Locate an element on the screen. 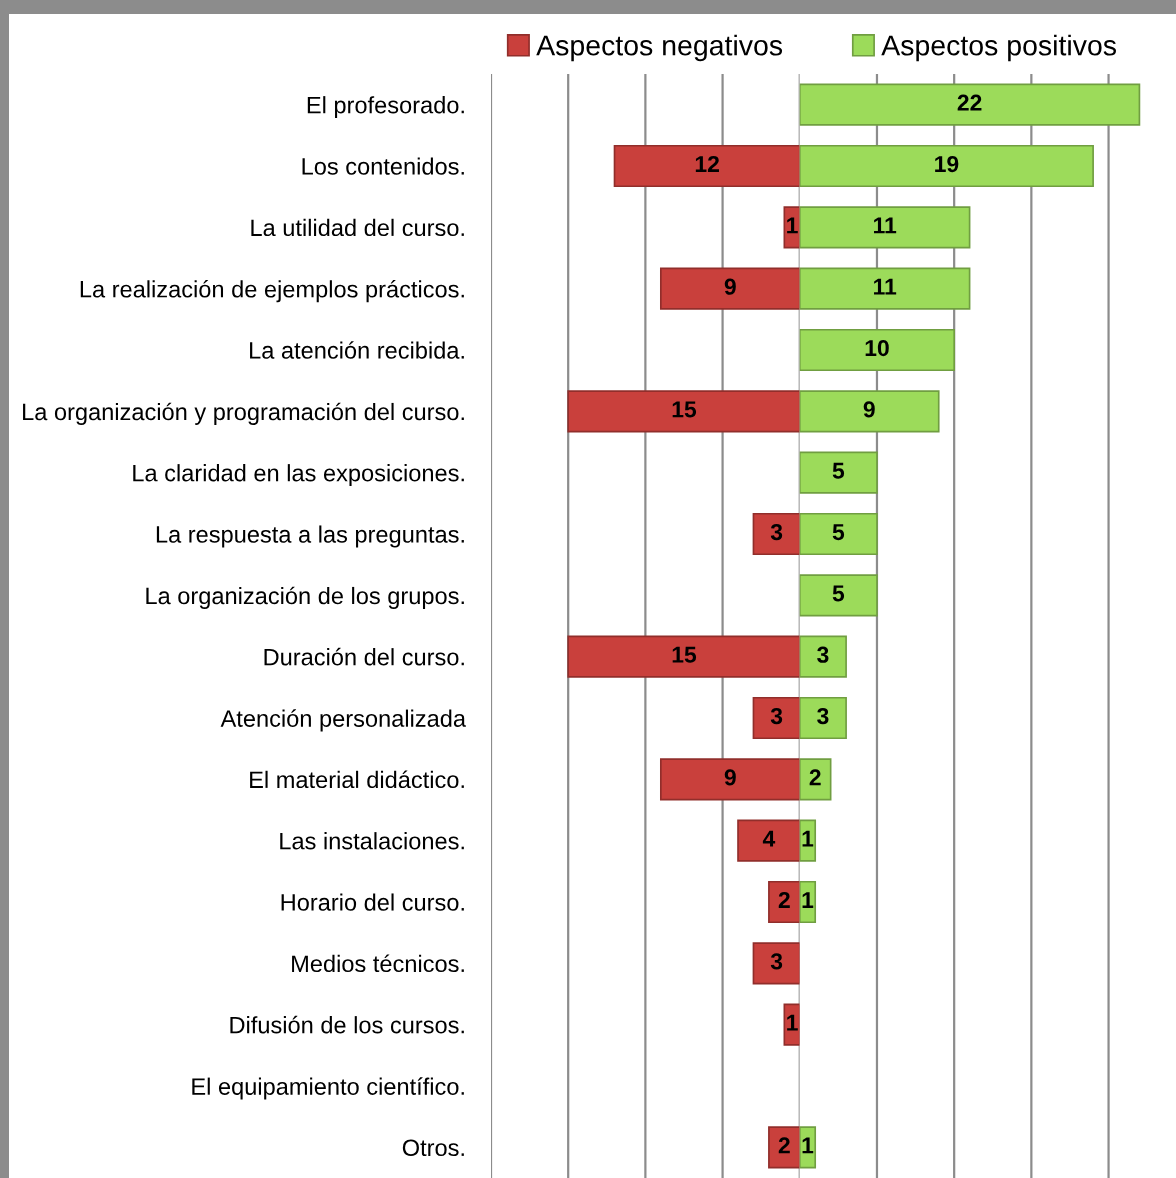 The width and height of the screenshot is (1176, 1178). y-tick-label: La atención recibida. is located at coordinates (357, 350).